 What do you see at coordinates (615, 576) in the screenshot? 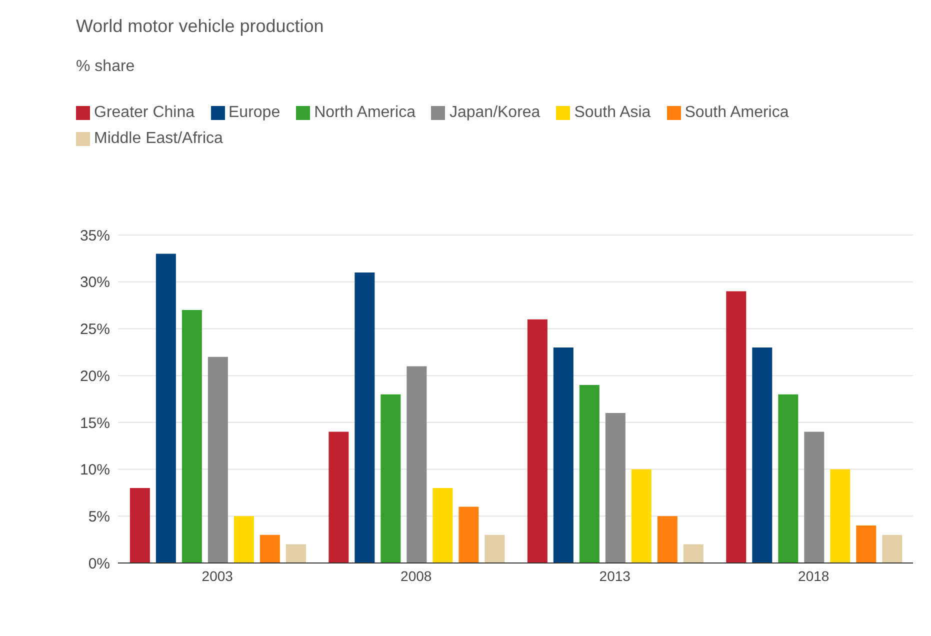
I see `x-tick-label: 2013` at bounding box center [615, 576].